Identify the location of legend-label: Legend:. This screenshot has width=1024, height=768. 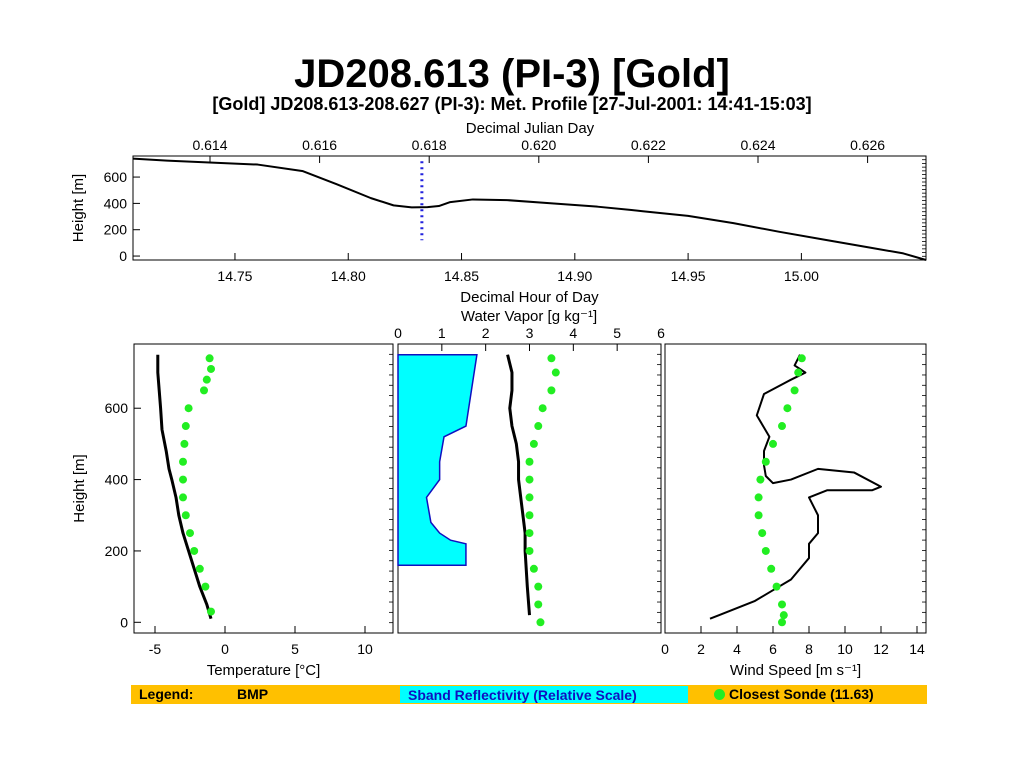
(166, 694).